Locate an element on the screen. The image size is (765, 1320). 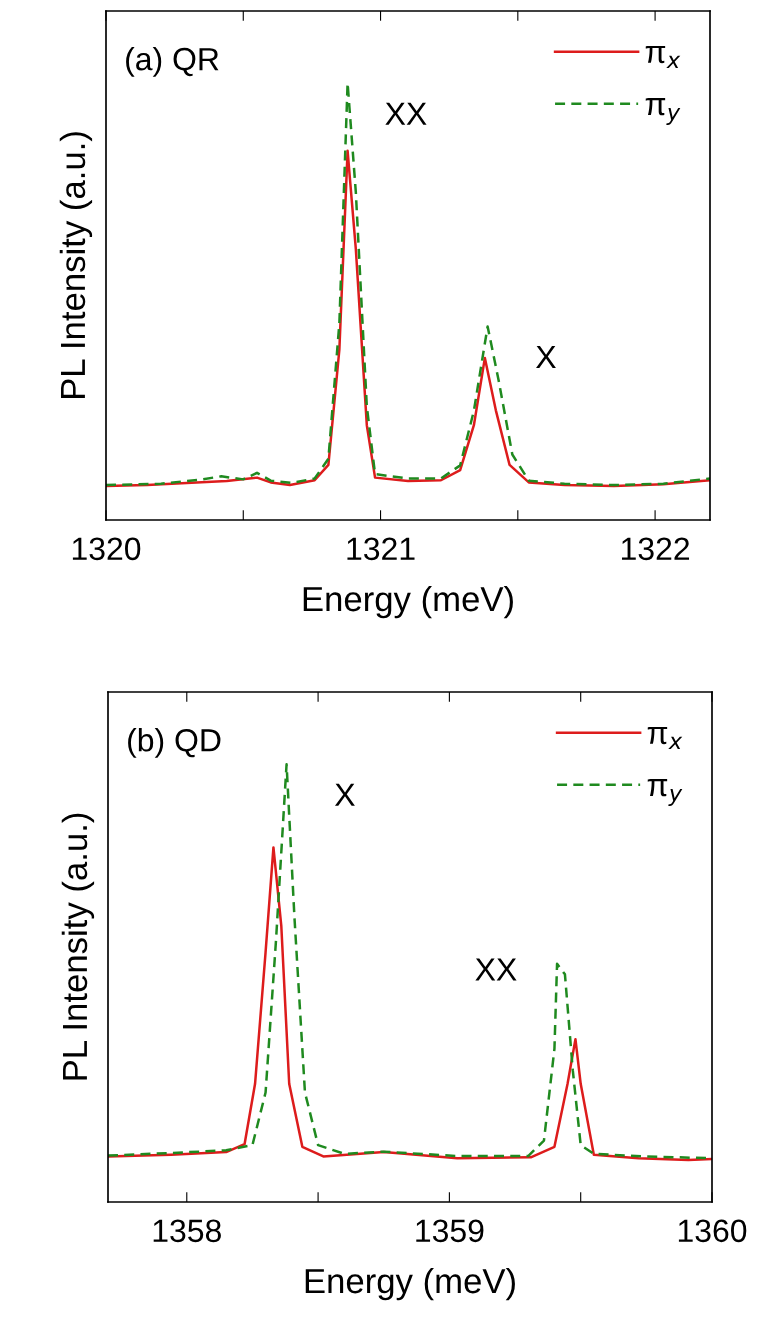
x-tick-label: 1359 is located at coordinates (450, 1231).